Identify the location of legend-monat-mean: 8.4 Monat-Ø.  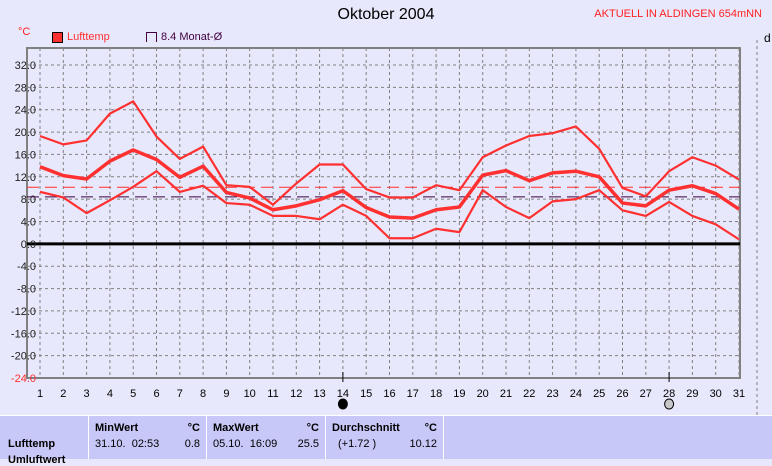
(184, 37).